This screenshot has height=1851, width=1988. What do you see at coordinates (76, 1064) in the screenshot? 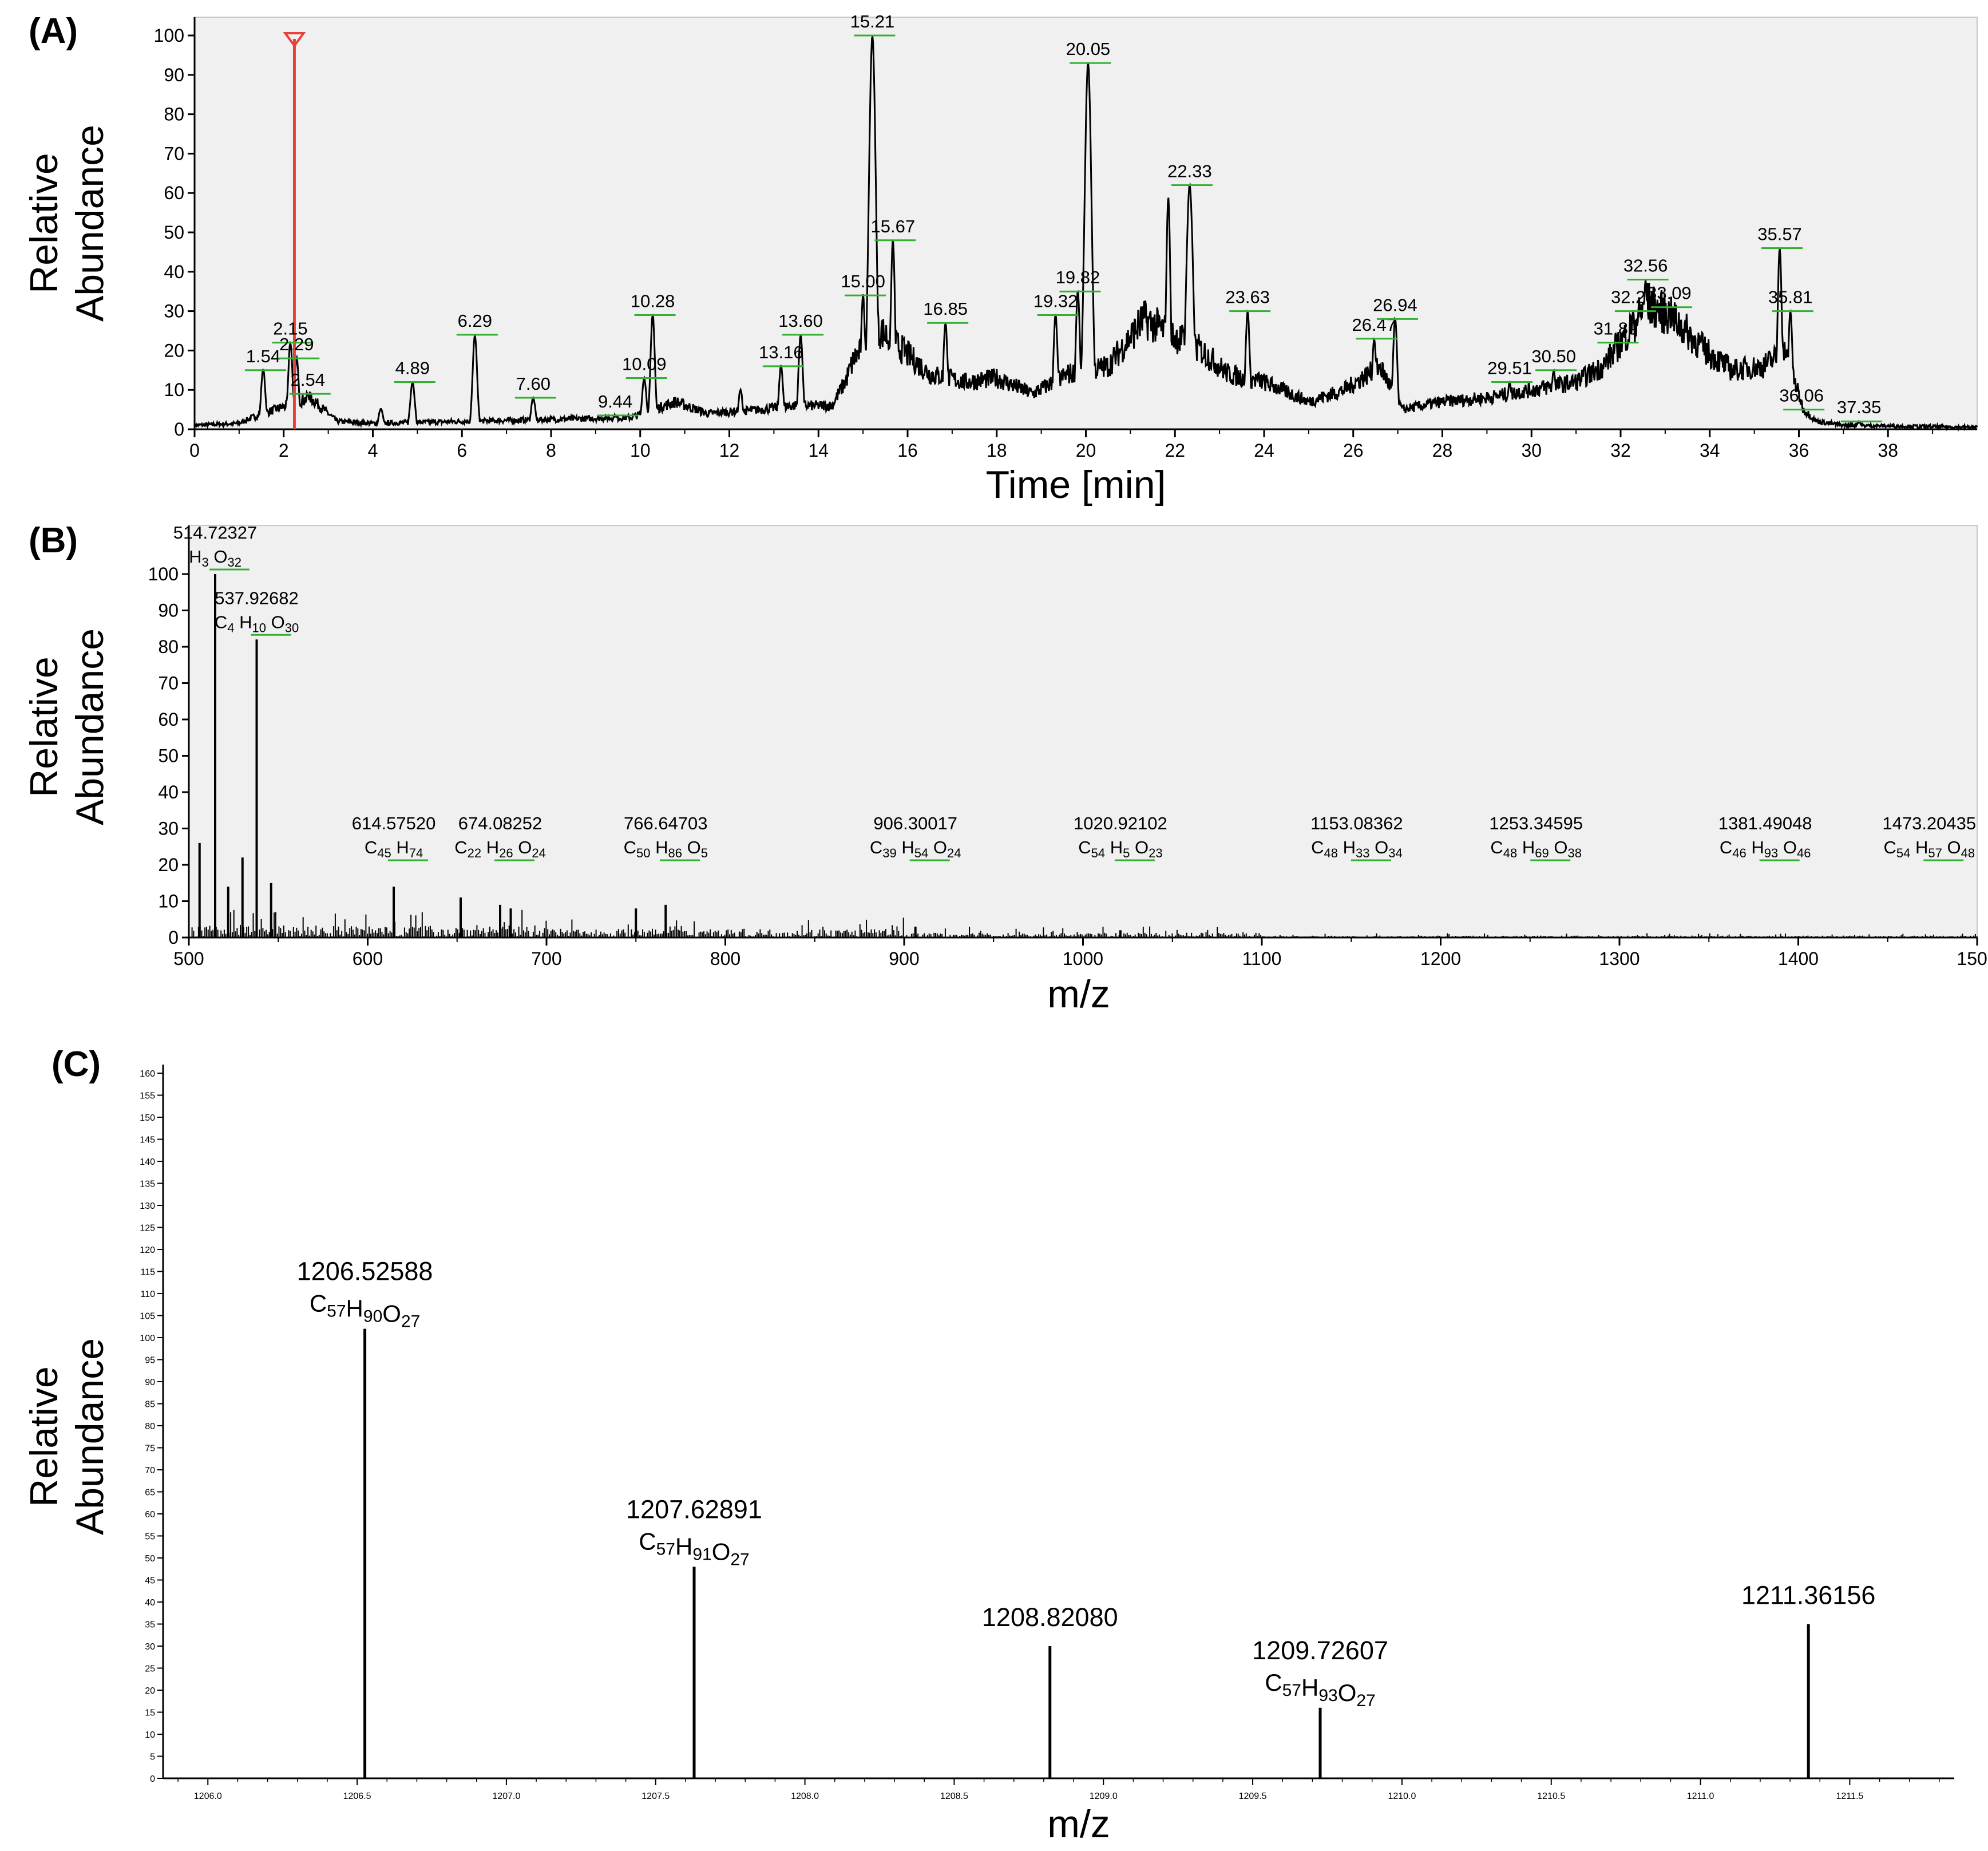
I see `panel-c-label: (C)` at bounding box center [76, 1064].